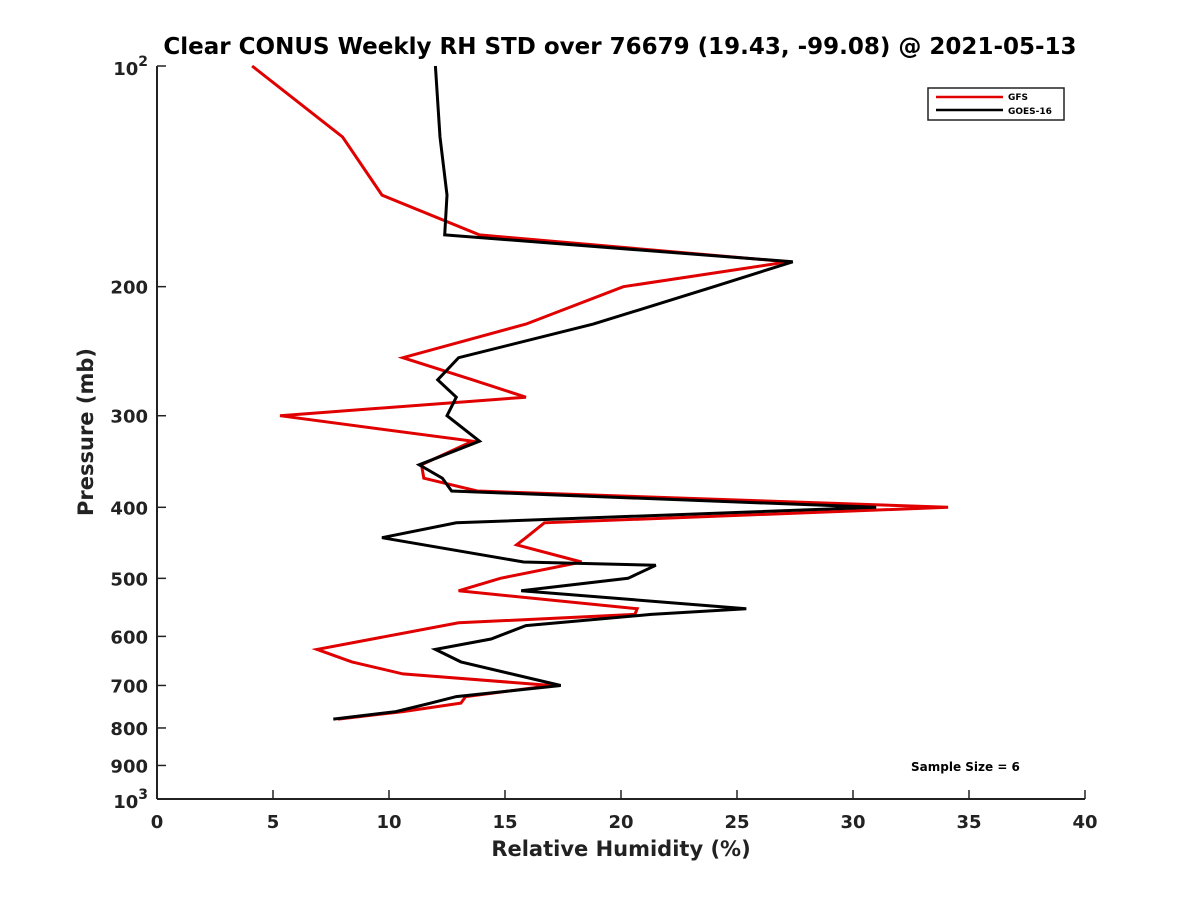  Describe the element at coordinates (129, 637) in the screenshot. I see `y-tick-label: 600` at that location.